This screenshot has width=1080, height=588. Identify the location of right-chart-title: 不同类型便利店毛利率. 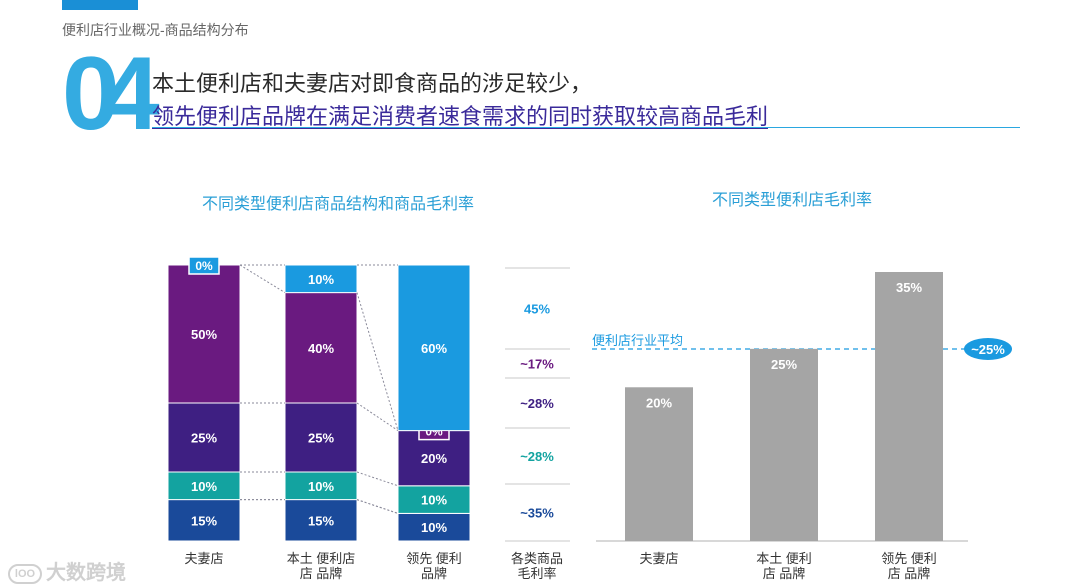
(792, 200).